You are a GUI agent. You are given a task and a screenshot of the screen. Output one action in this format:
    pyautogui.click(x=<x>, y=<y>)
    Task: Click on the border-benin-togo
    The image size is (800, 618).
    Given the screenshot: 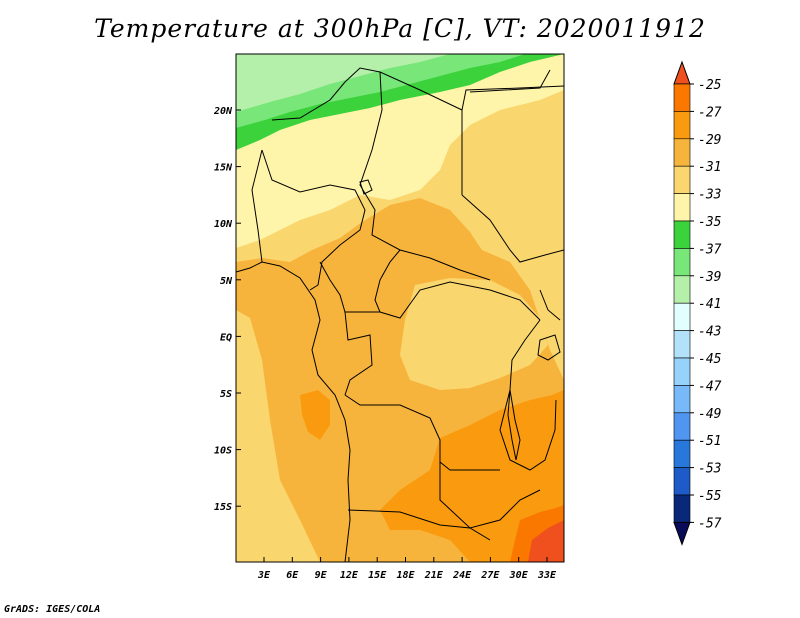 What is the action you would take?
    pyautogui.click(x=257, y=206)
    